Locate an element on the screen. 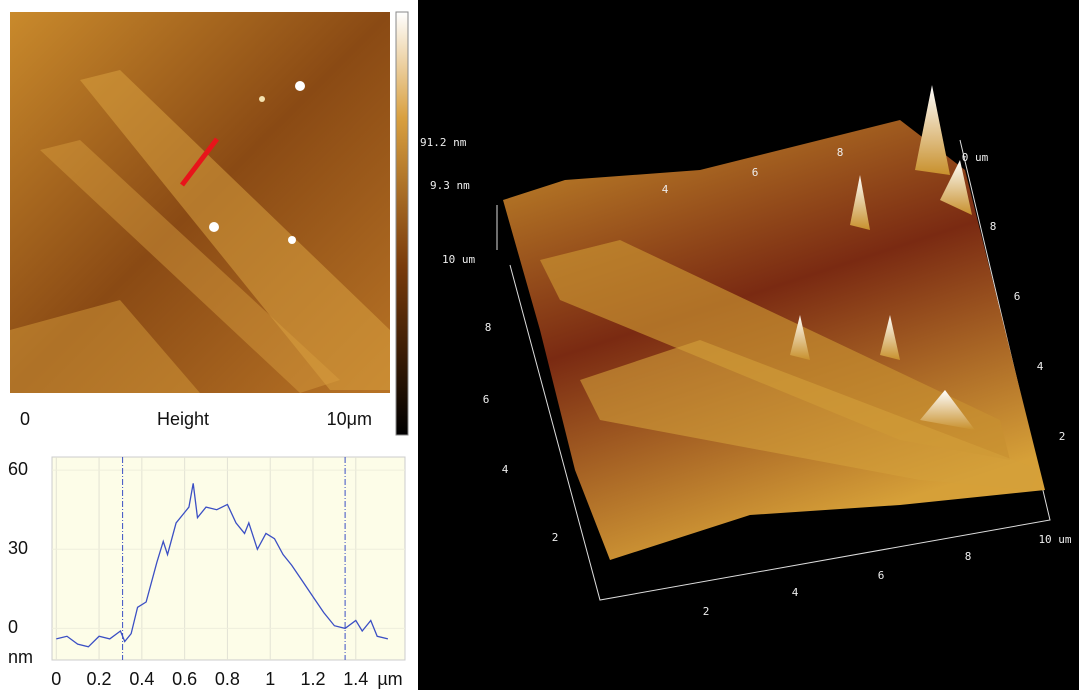 The image size is (1079, 690). scale-start: 0 is located at coordinates (25, 419).